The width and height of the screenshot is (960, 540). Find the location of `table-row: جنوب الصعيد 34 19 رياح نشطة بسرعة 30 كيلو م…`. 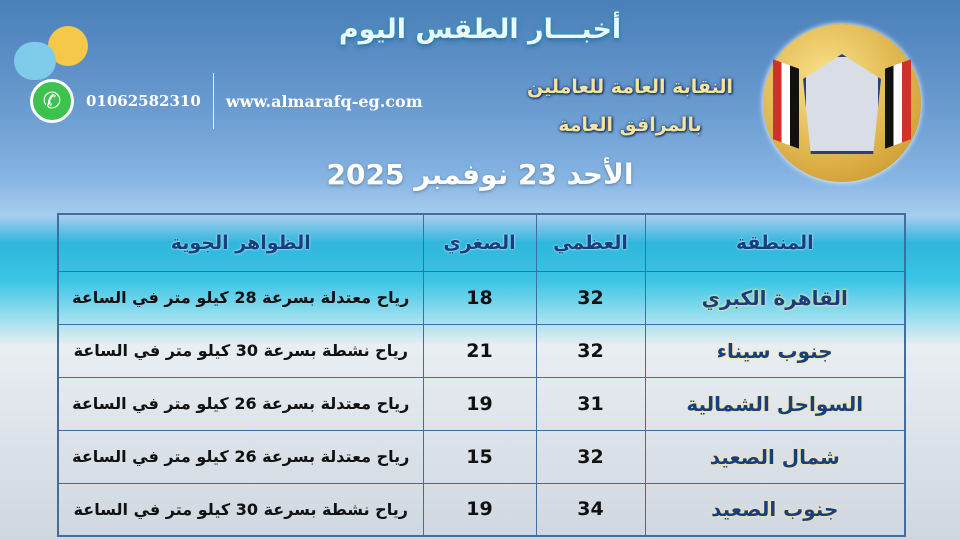

table-row: جنوب الصعيد 34 19 رياح نشطة بسرعة 30 كيلو م… is located at coordinates (481, 509).